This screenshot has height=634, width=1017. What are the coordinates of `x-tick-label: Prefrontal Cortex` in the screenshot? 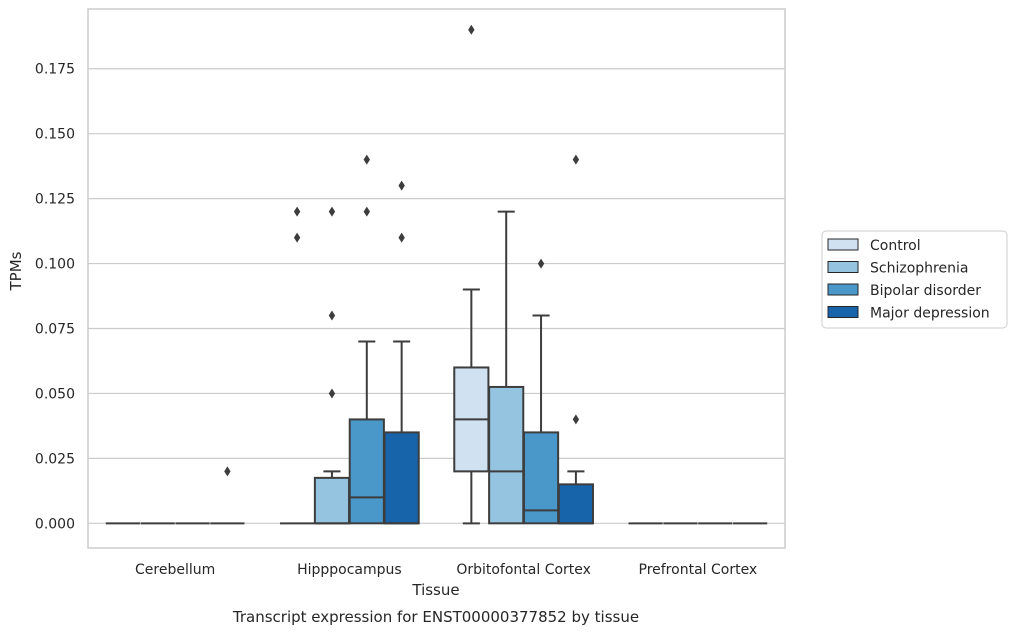 It's located at (698, 570).